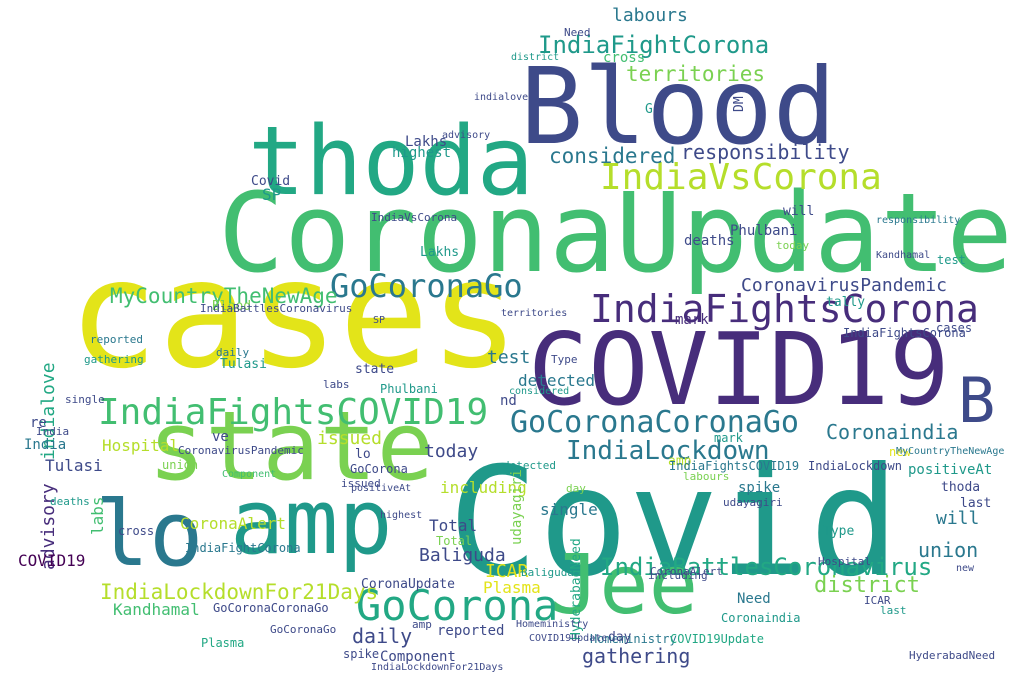 This screenshot has width=1024, height=685. Describe the element at coordinates (754, 599) in the screenshot. I see `word-need: Need` at that location.